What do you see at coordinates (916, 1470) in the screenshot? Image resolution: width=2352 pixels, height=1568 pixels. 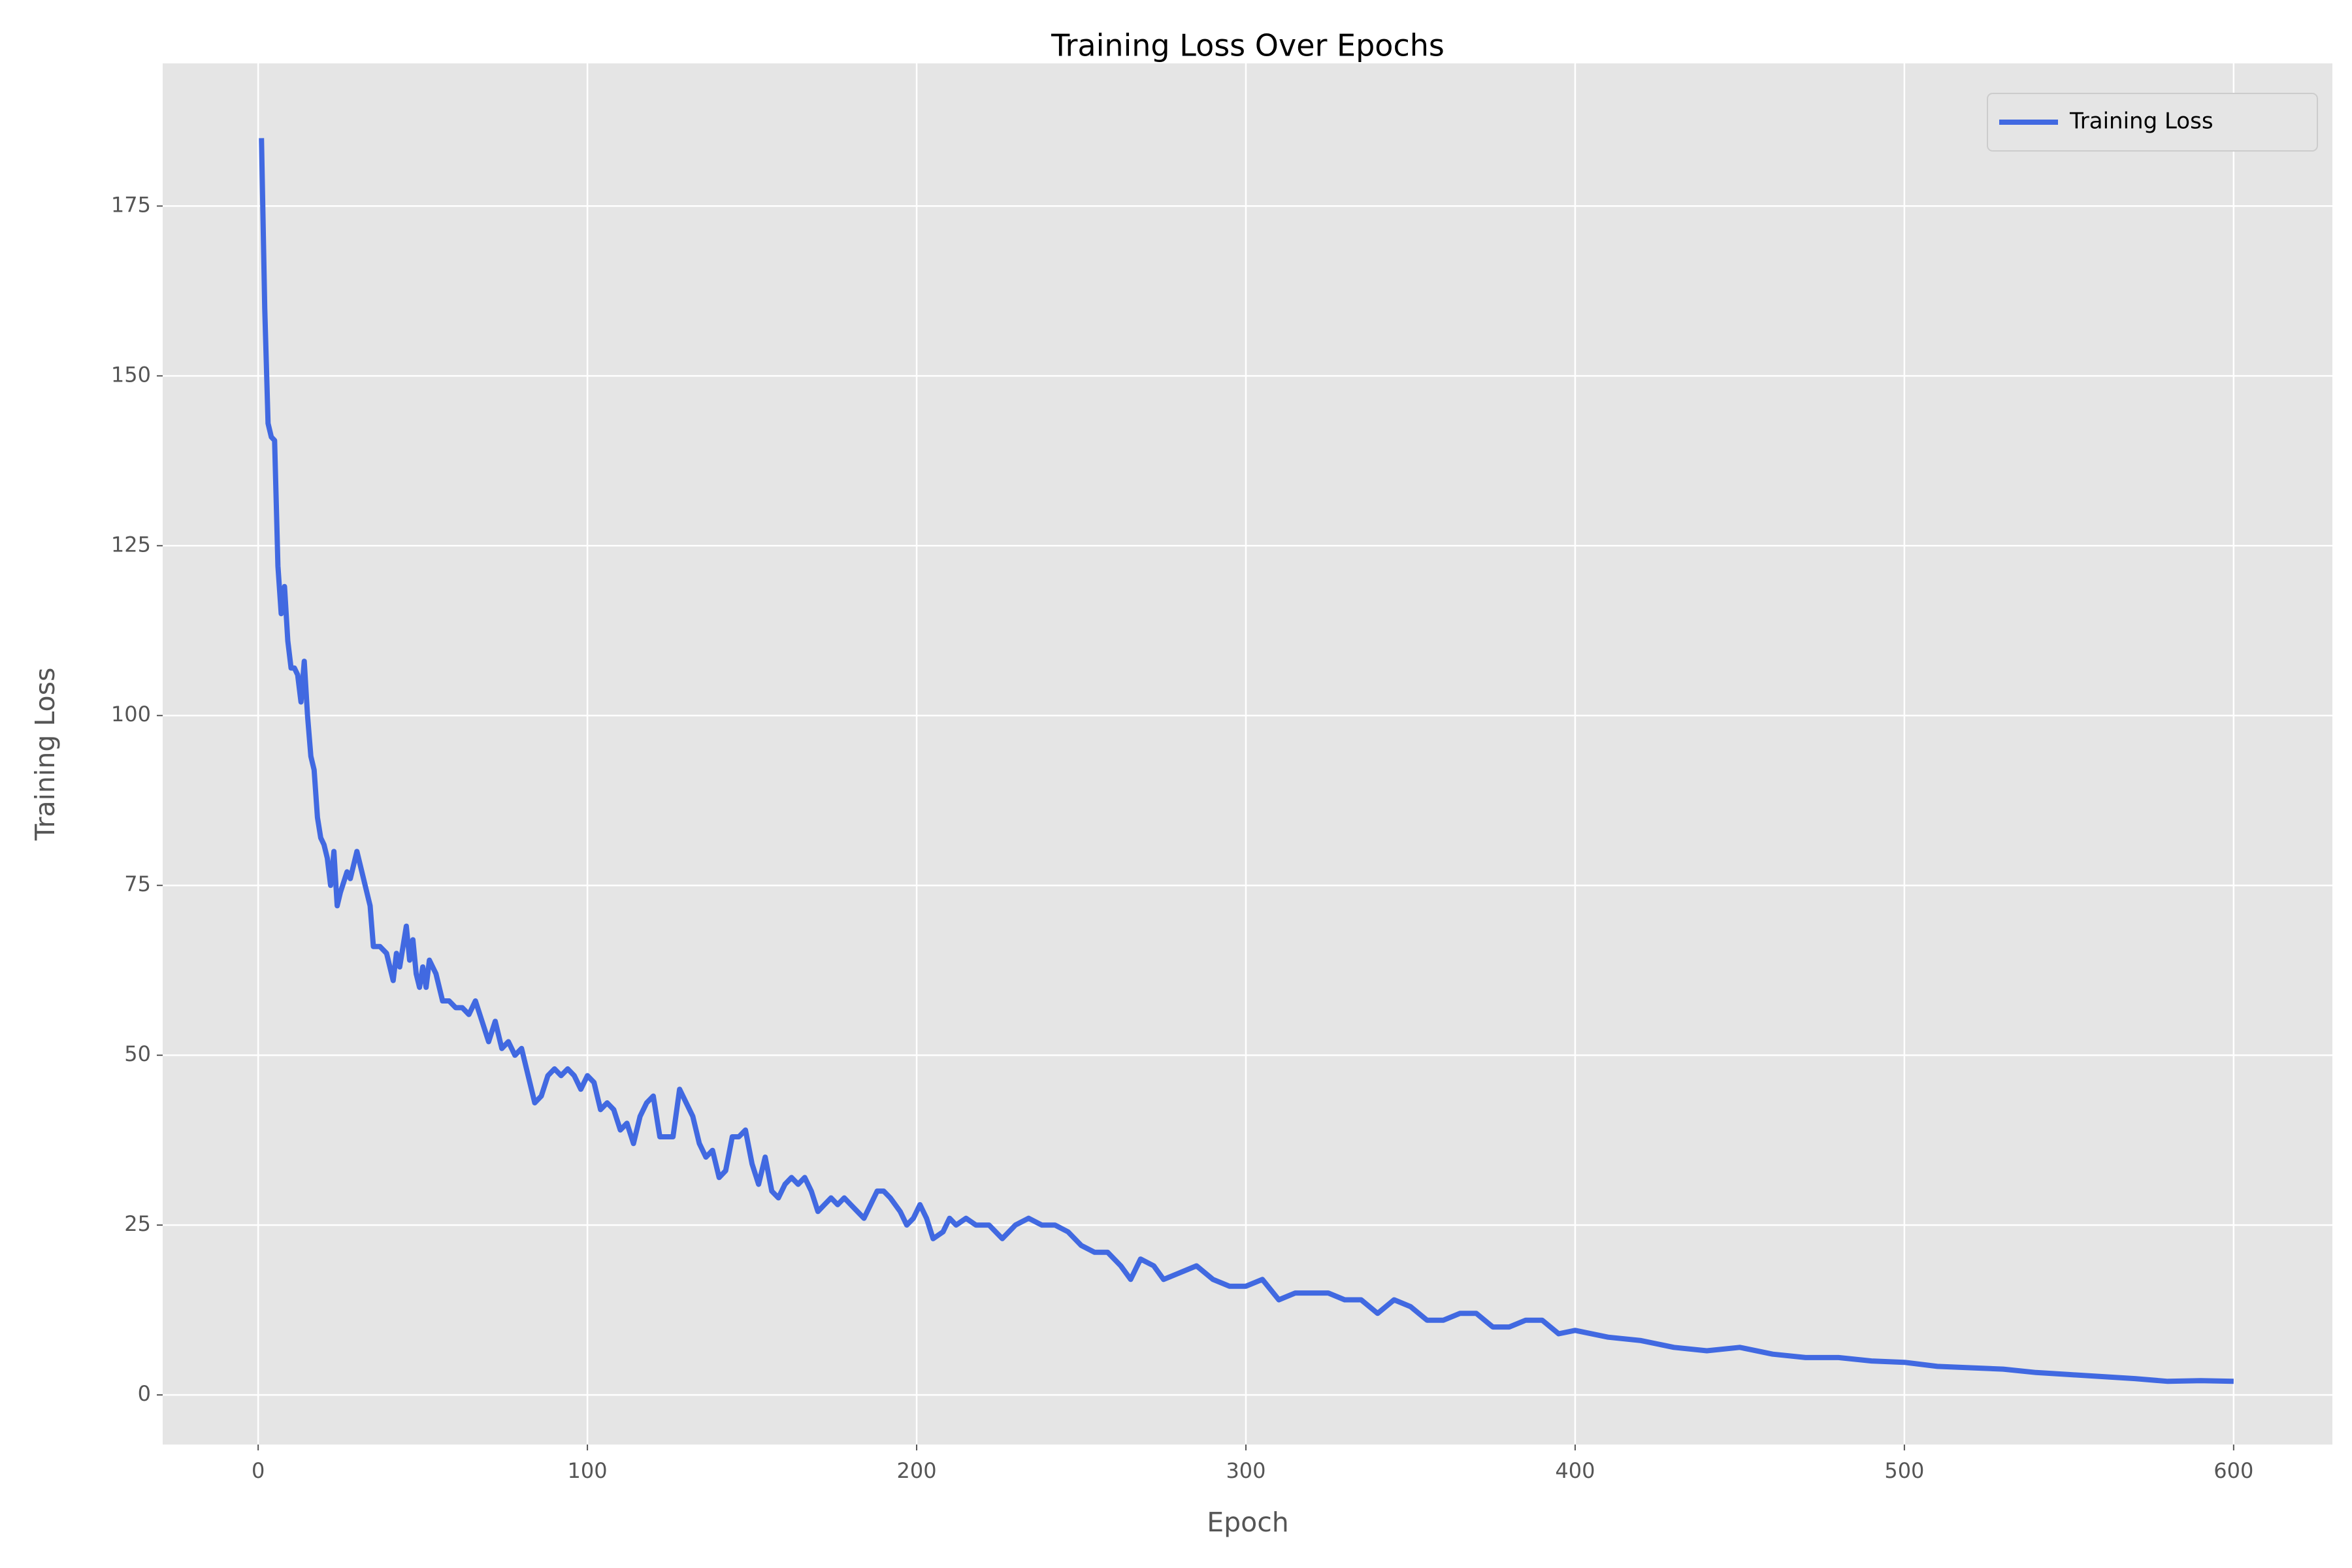 I see `x-tick-label: 200` at bounding box center [916, 1470].